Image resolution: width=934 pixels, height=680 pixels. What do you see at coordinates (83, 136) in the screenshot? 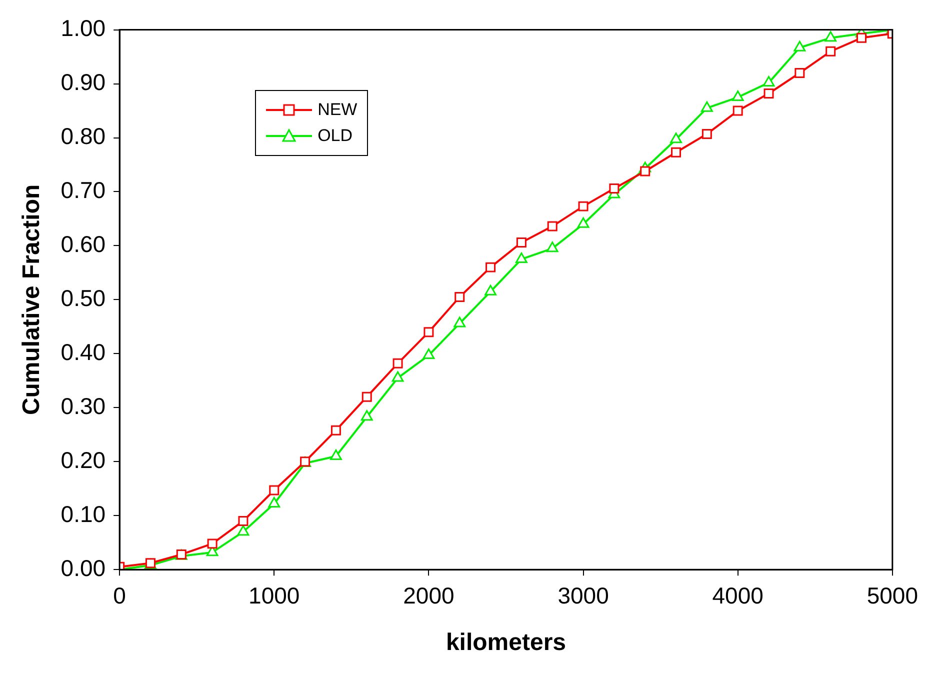
I see `y-tick-label: 0.80` at bounding box center [83, 136].